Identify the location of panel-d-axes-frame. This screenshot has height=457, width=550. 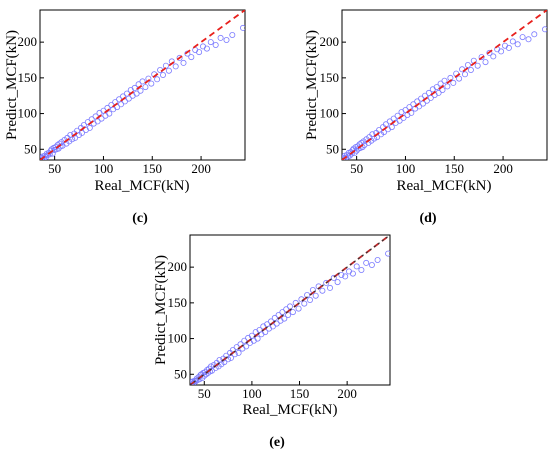
(444, 85).